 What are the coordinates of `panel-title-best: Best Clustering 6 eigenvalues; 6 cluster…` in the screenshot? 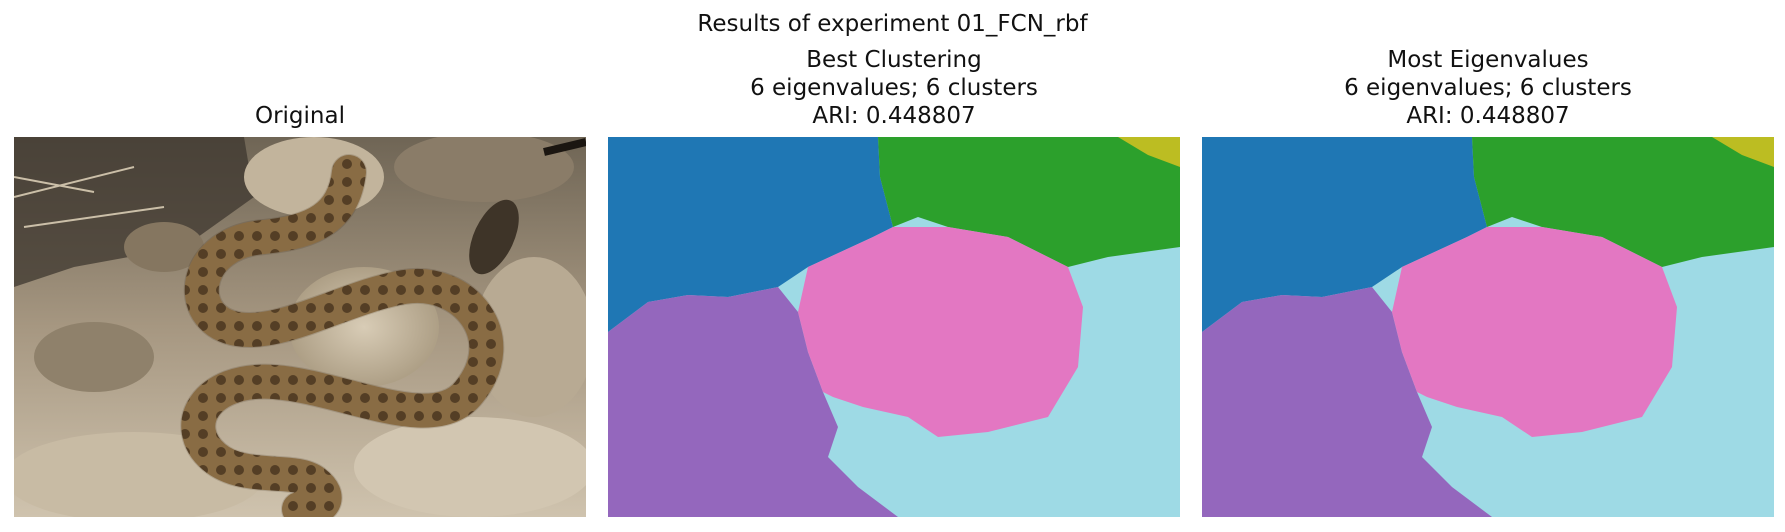 It's located at (894, 88).